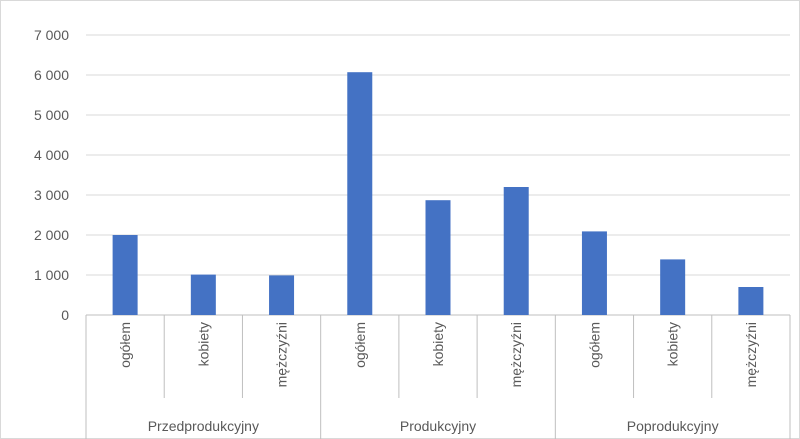 The image size is (800, 439). Describe the element at coordinates (438, 426) in the screenshot. I see `group-label: Produkcyjny` at that location.